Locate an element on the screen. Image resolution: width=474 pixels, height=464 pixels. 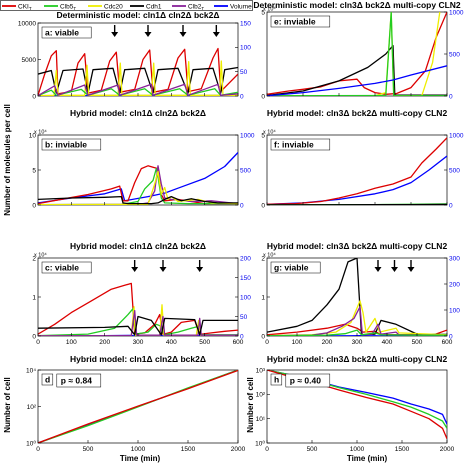
xtick-label-c-2: 200 is located at coordinates (104, 342).